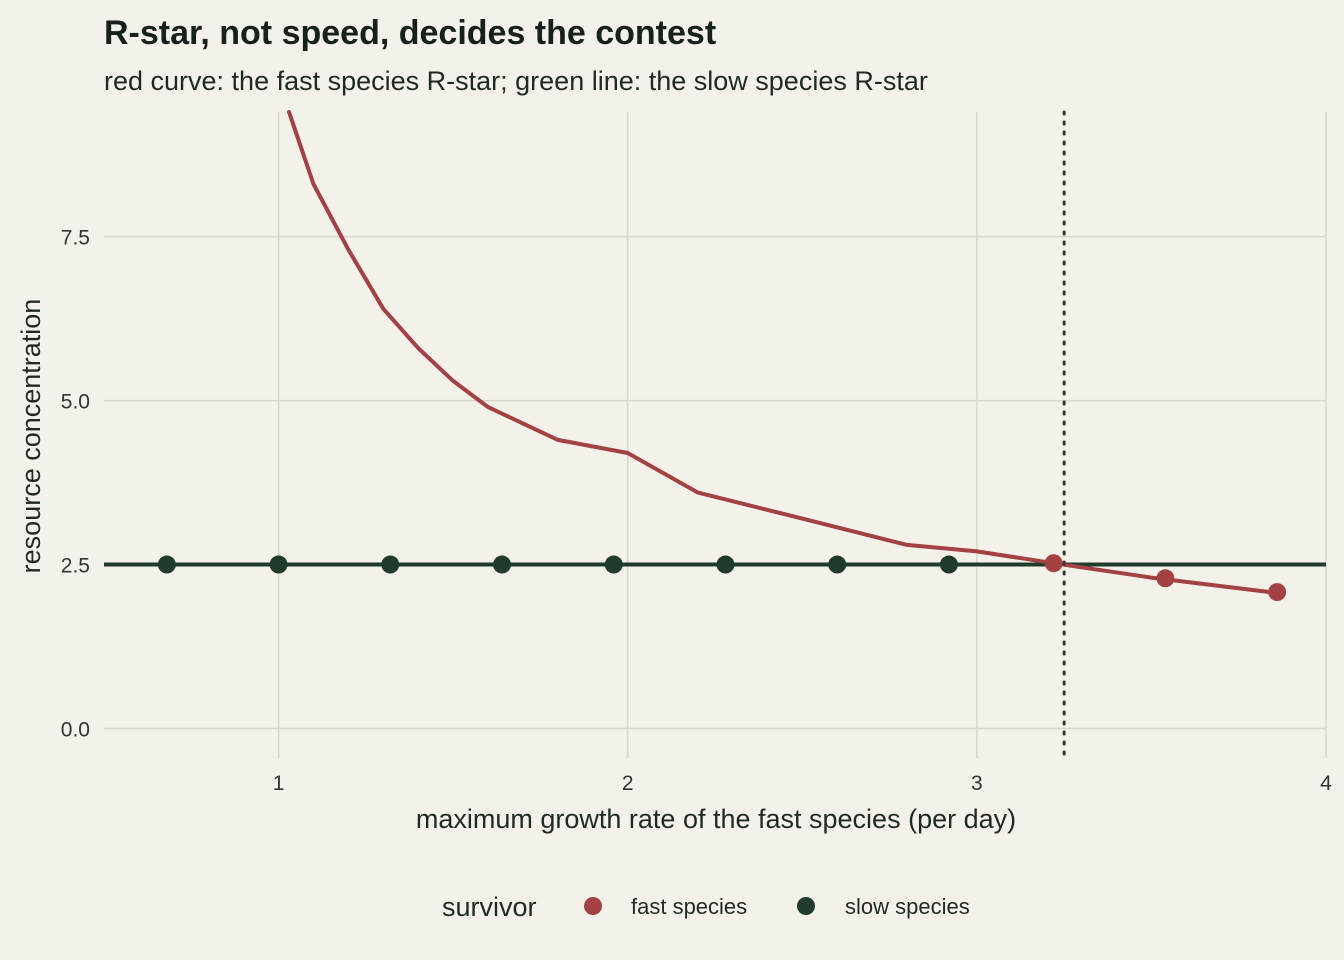 The image size is (1344, 960). Describe the element at coordinates (75, 402) in the screenshot. I see `y-tick-label: 5.0` at that location.